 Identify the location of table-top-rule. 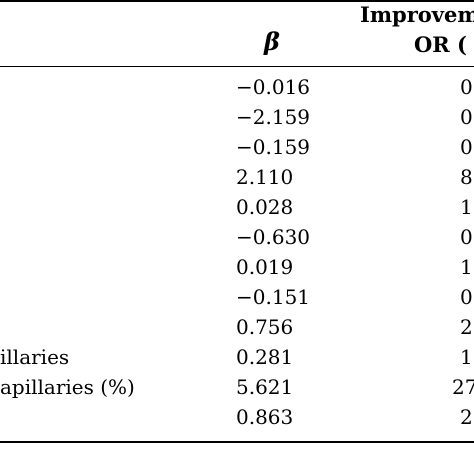
(237, 1).